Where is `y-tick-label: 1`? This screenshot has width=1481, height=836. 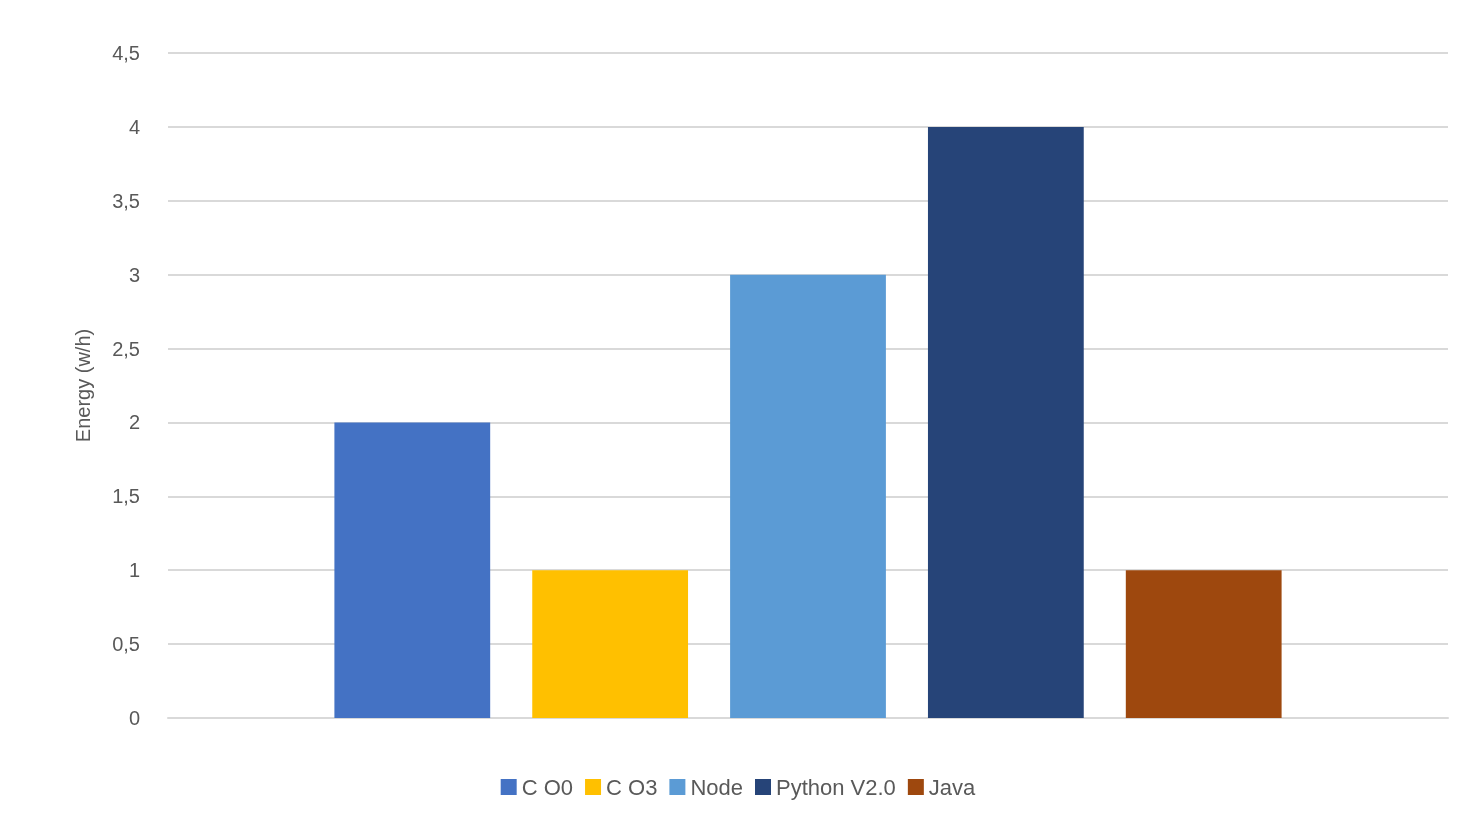
y-tick-label: 1 is located at coordinates (134, 570).